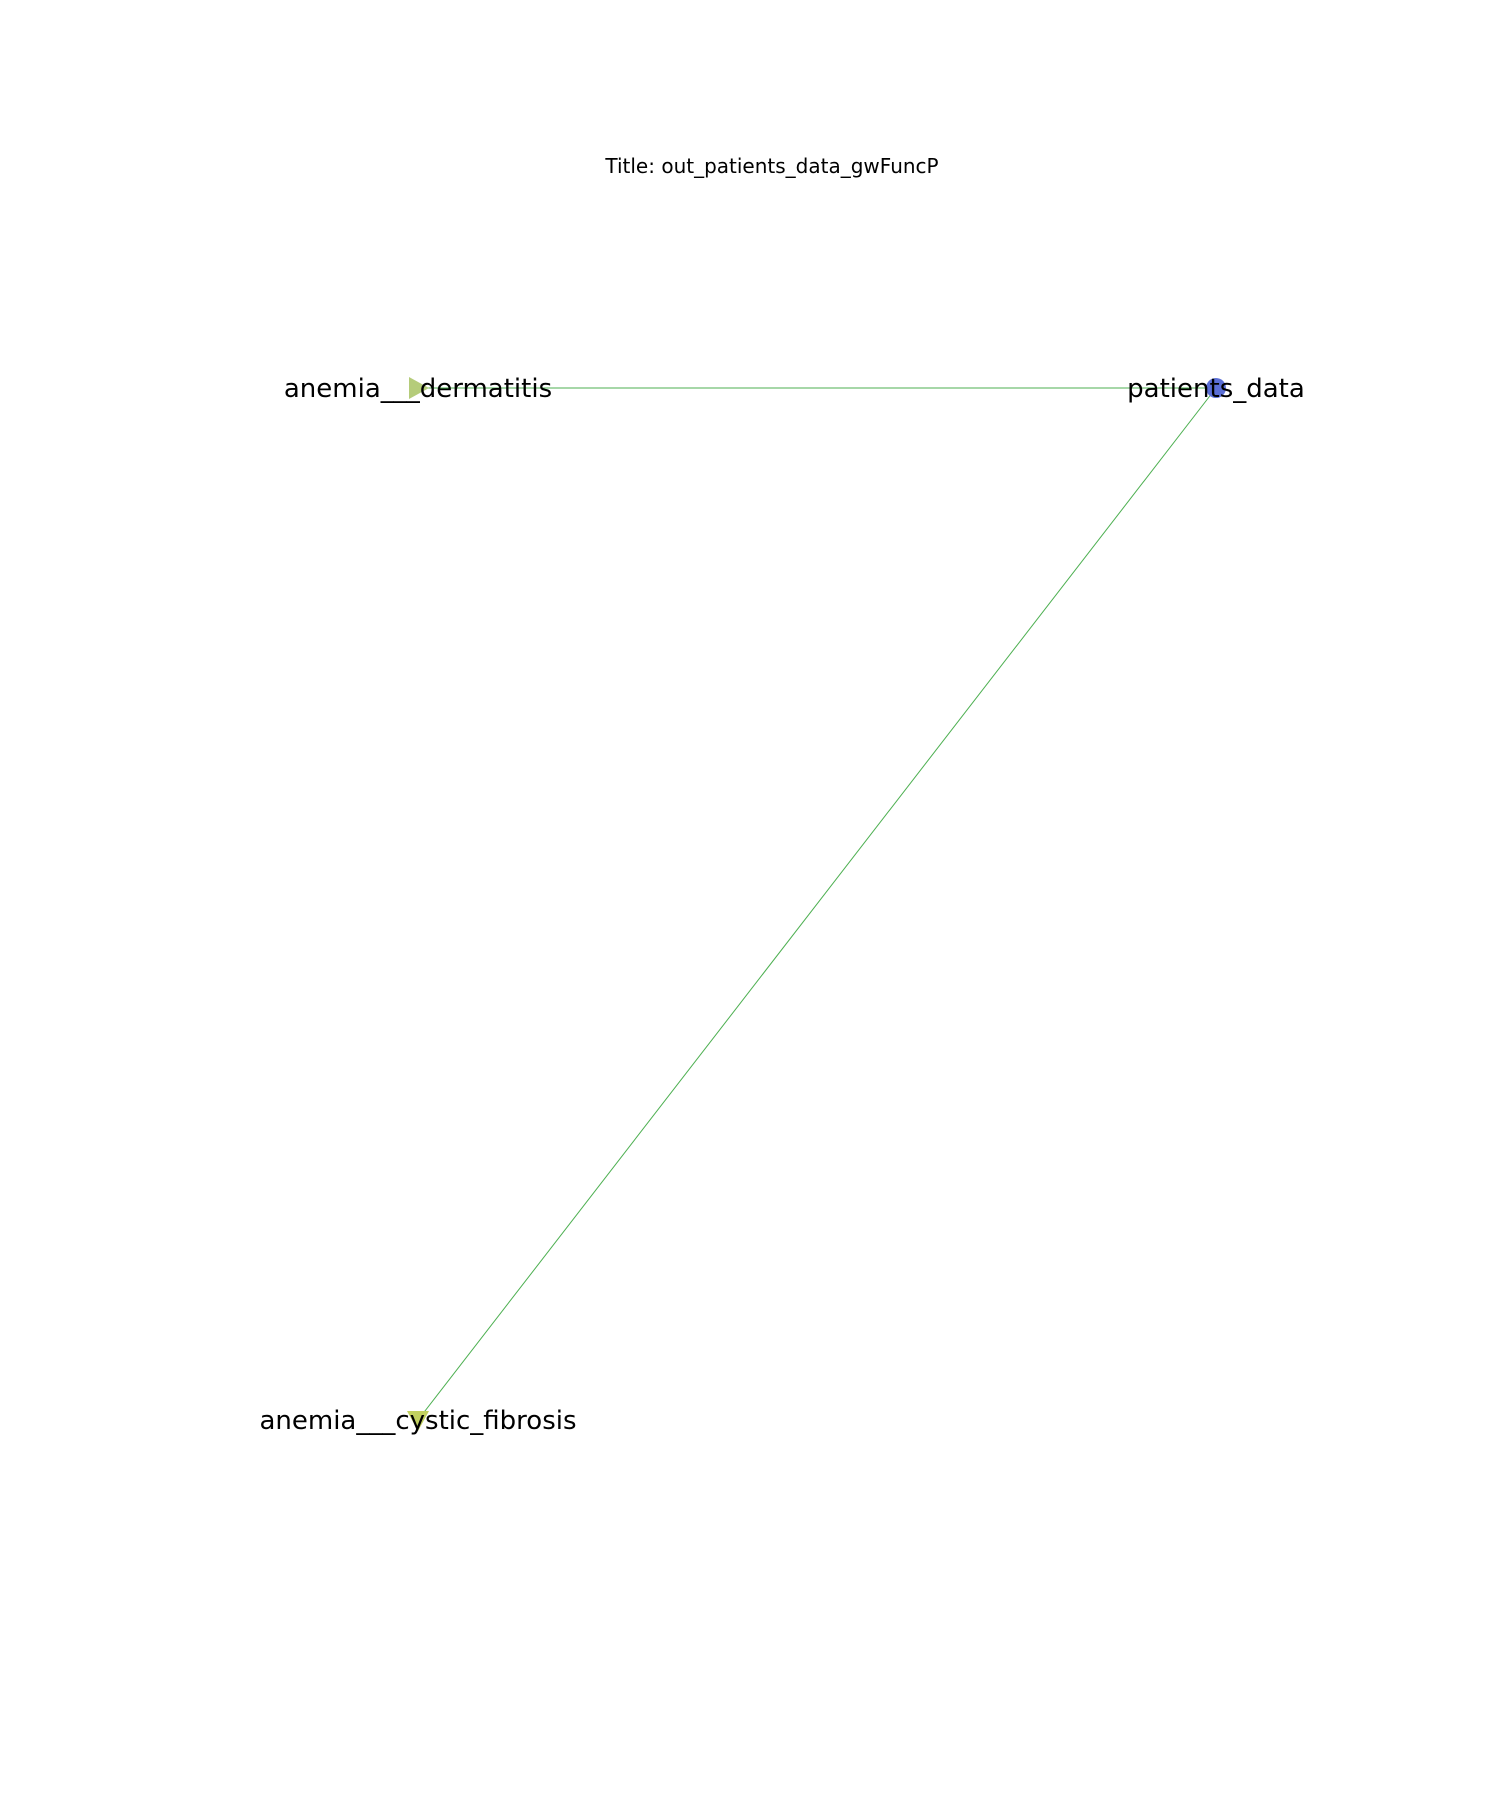 The width and height of the screenshot is (1500, 1800). I want to click on node-label-patients_data: patients_data, so click(1216, 389).